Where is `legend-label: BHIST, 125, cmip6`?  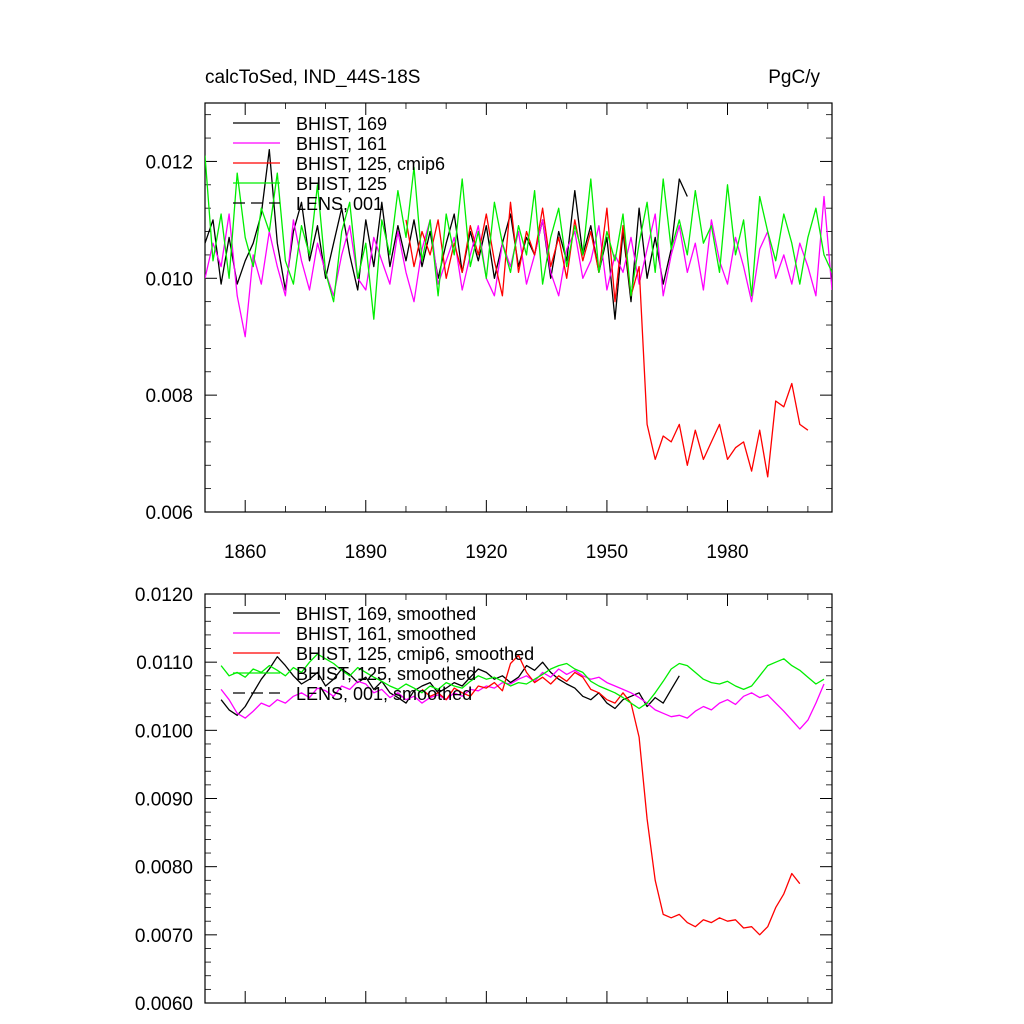
legend-label: BHIST, 125, cmip6 is located at coordinates (370, 164).